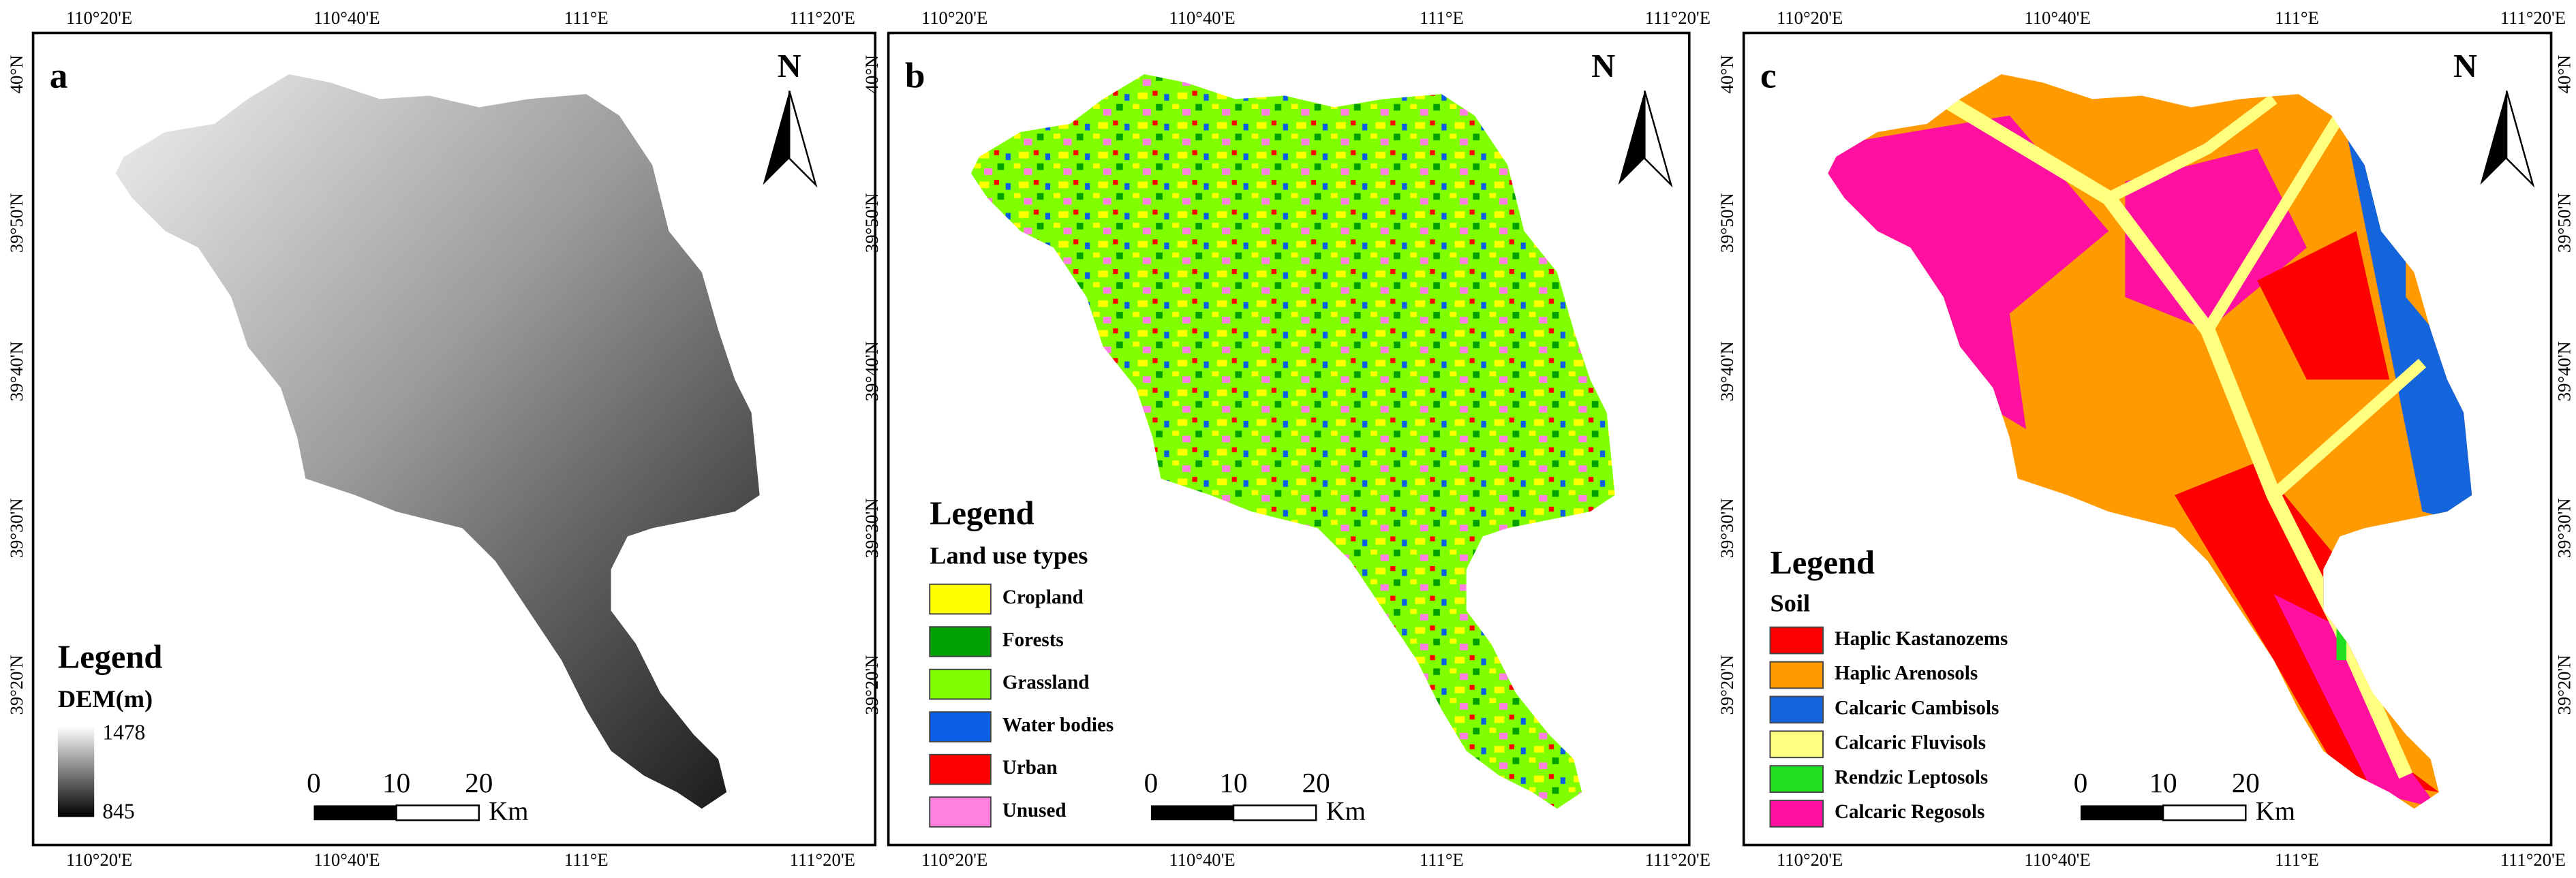 This screenshot has height=878, width=2576. Describe the element at coordinates (1906, 674) in the screenshot. I see `legend-label: Haplic Arenosols` at that location.